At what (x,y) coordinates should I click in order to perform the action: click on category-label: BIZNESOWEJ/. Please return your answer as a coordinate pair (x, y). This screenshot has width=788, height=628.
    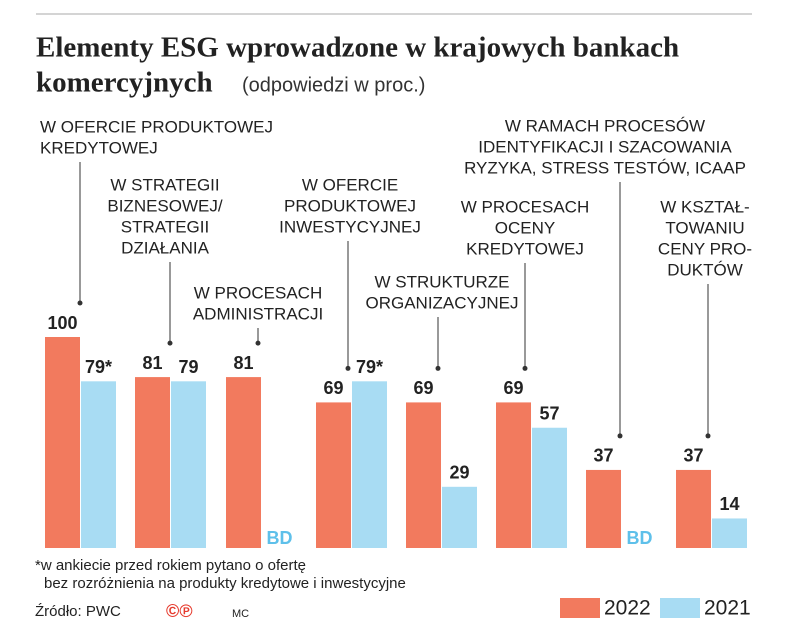
    Looking at the image, I should click on (165, 205).